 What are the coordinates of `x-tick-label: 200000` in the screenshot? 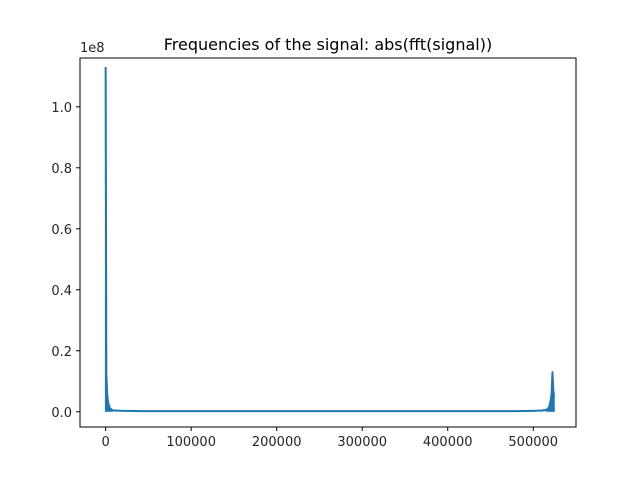 It's located at (277, 442).